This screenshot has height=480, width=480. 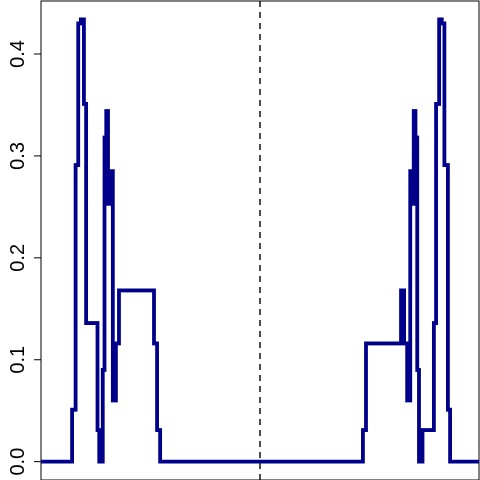 What do you see at coordinates (18, 462) in the screenshot?
I see `y-tick-label: 0.0` at bounding box center [18, 462].